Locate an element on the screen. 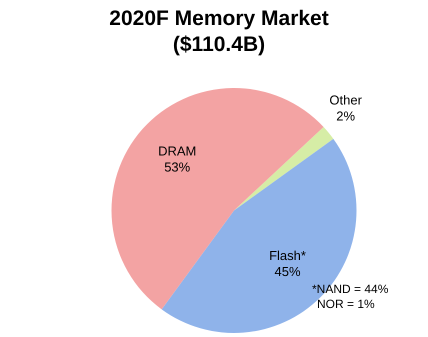 The height and width of the screenshot is (337, 428). data-label: 45% is located at coordinates (287, 271).